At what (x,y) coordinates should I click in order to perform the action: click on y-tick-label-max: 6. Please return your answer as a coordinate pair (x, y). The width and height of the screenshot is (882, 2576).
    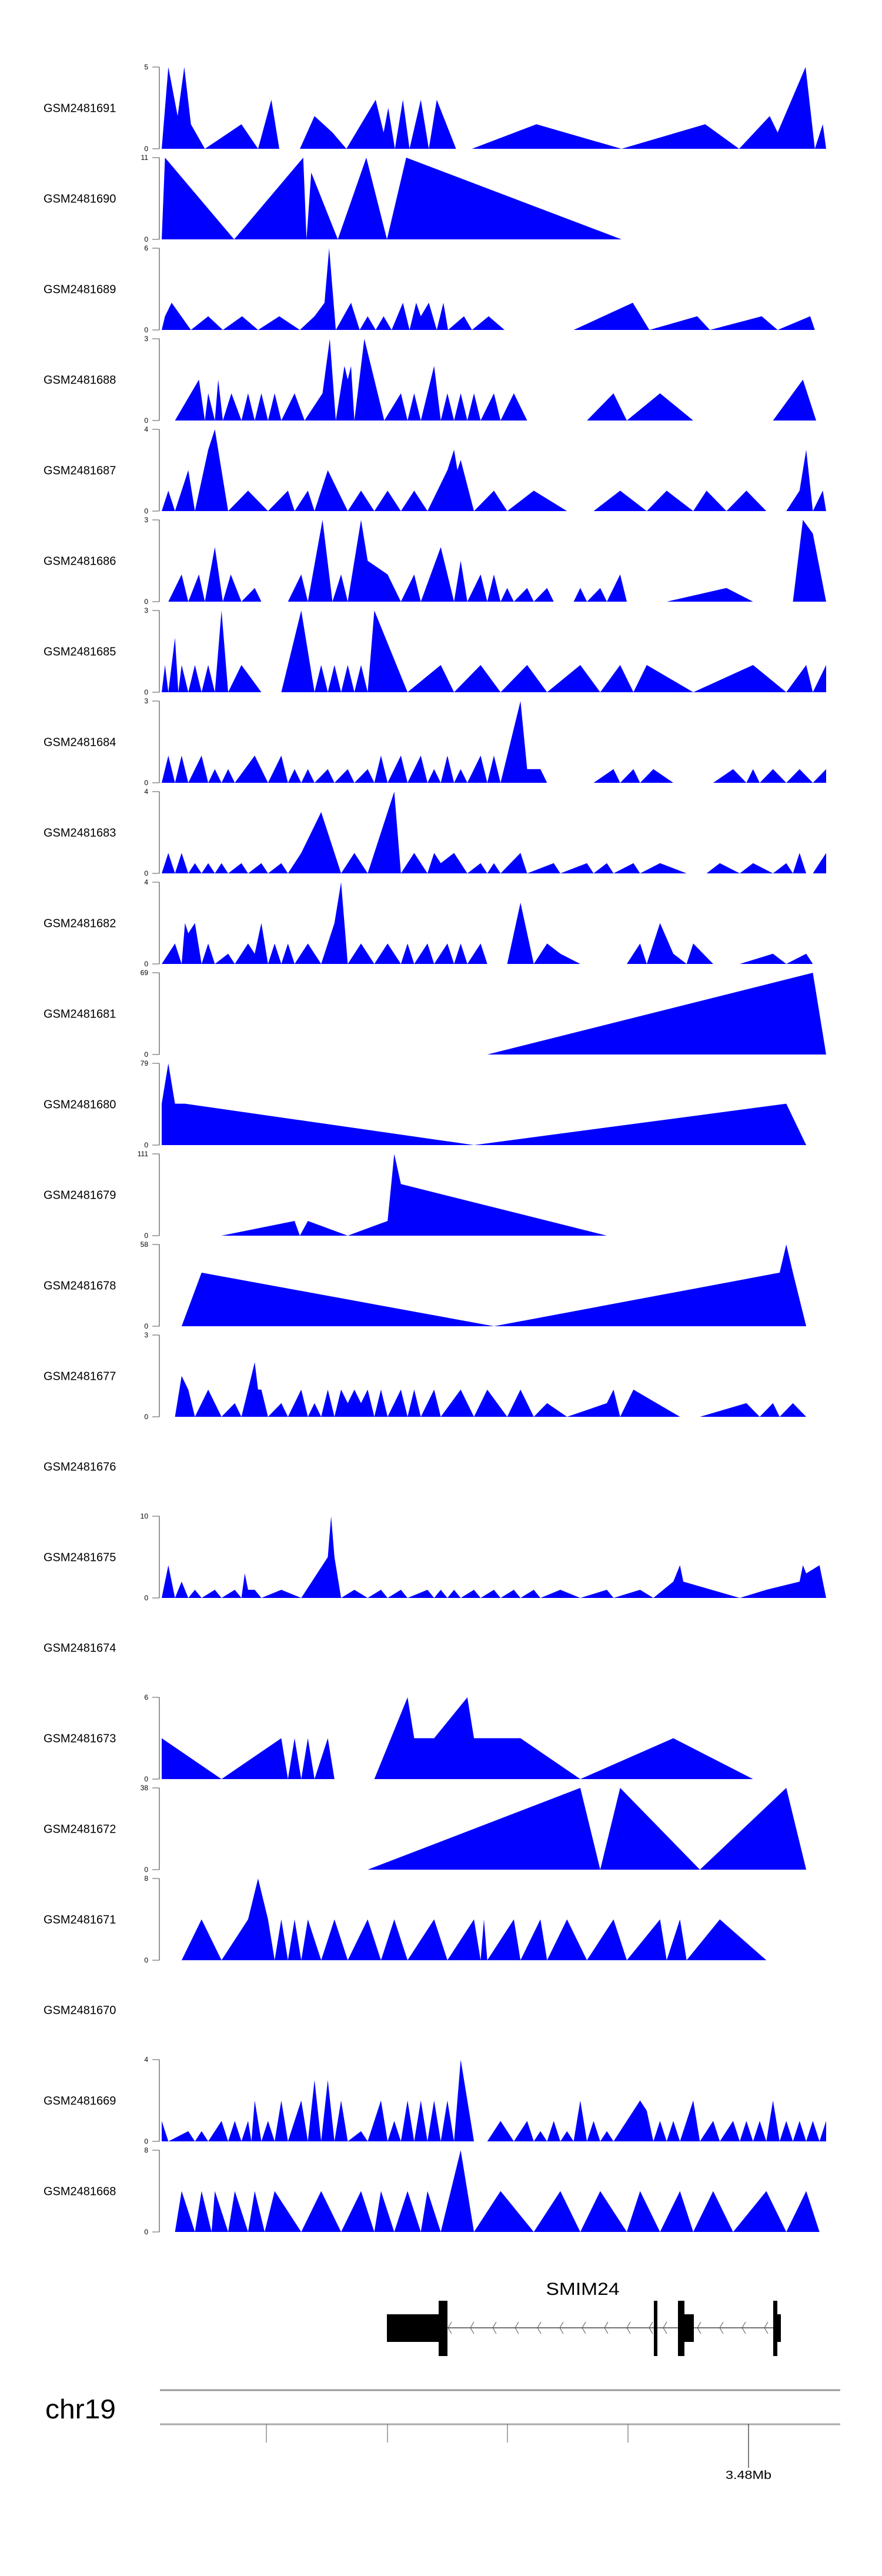
    Looking at the image, I should click on (146, 248).